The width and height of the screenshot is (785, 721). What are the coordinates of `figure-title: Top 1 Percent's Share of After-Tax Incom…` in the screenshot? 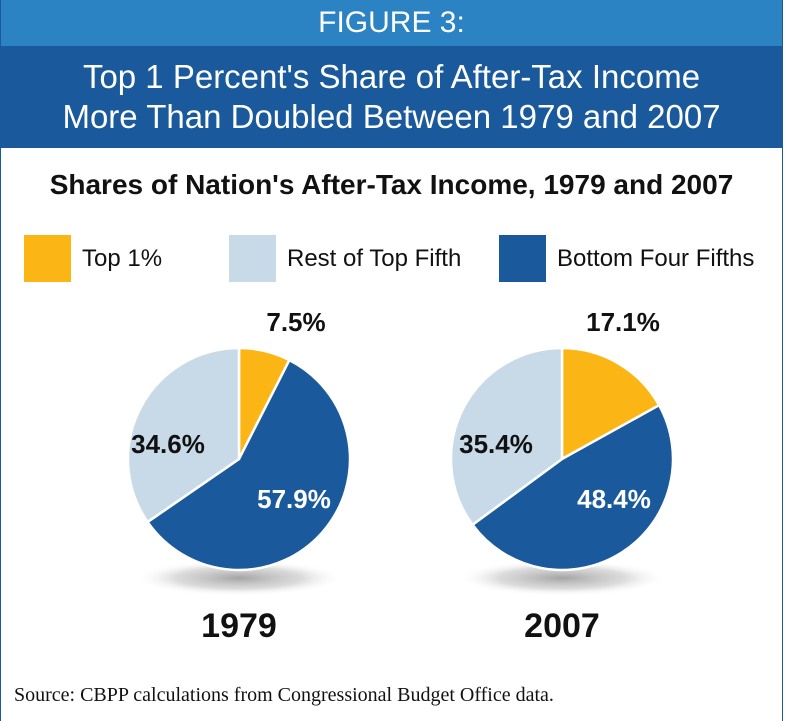 It's located at (391, 97).